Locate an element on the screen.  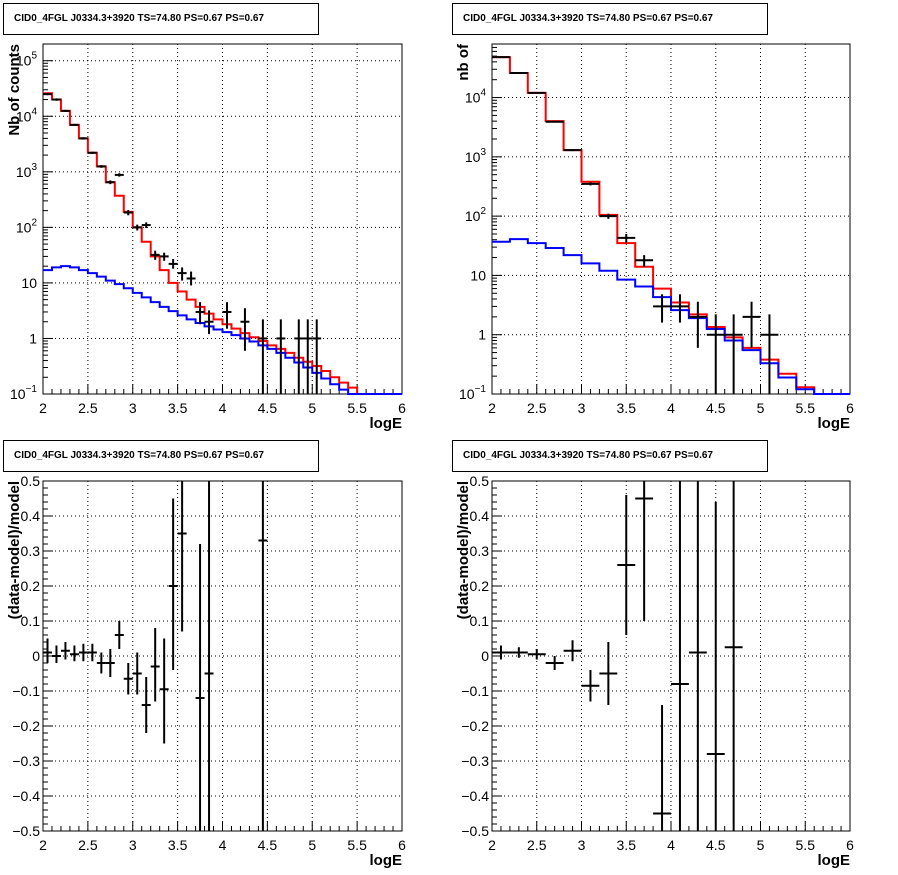
y-tick-label: 10³ is located at coordinates (476, 156).